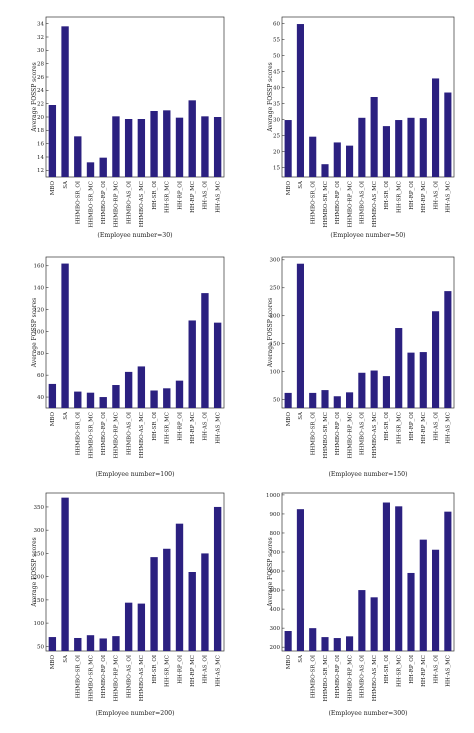 This screenshot has width=474, height=733. Describe the element at coordinates (40, 78) in the screenshot. I see `y-tick-label: 26` at that location.